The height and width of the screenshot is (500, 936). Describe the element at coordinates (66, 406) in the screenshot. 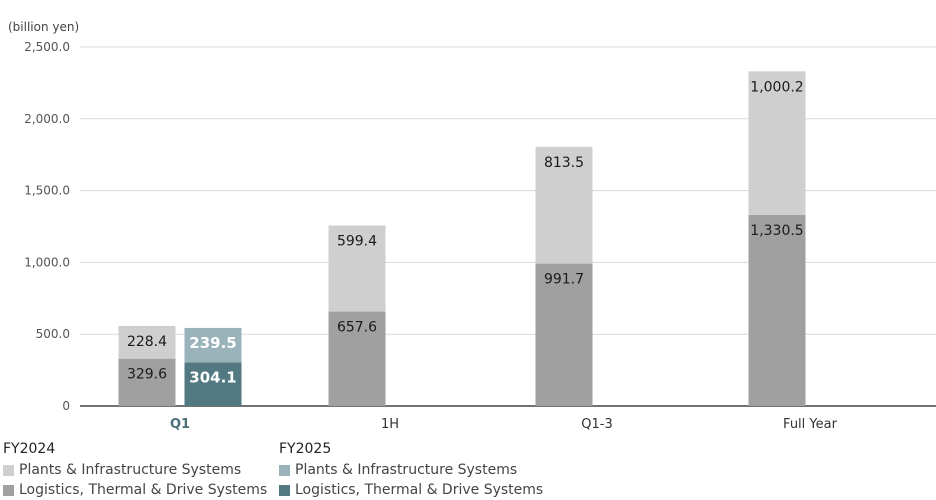

I see `y-tick-label: 0` at that location.